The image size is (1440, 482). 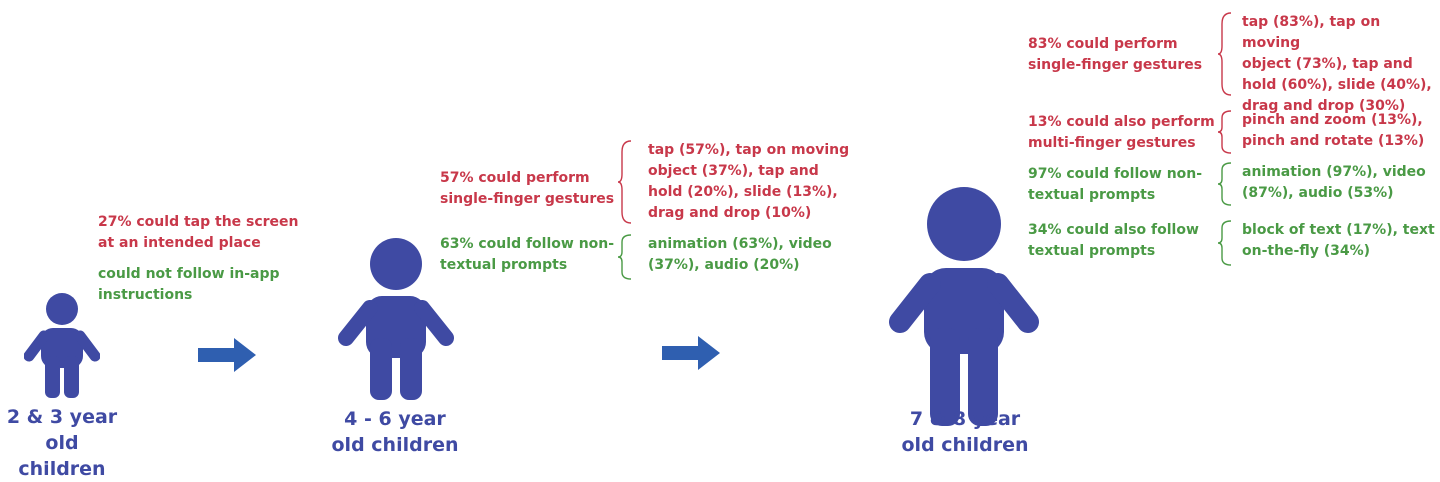 What do you see at coordinates (189, 284) in the screenshot?
I see `stage1-prompts-text: could not follow in-app instructions` at bounding box center [189, 284].